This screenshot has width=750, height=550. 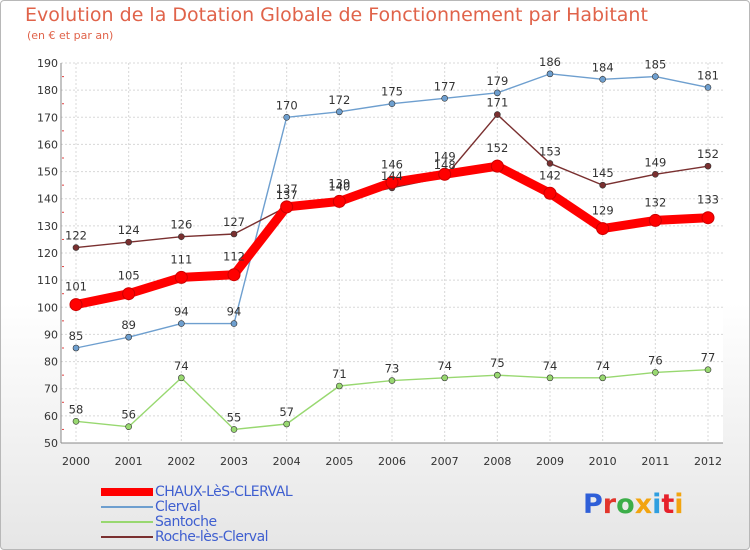 I want to click on data-label: 105, so click(x=129, y=276).